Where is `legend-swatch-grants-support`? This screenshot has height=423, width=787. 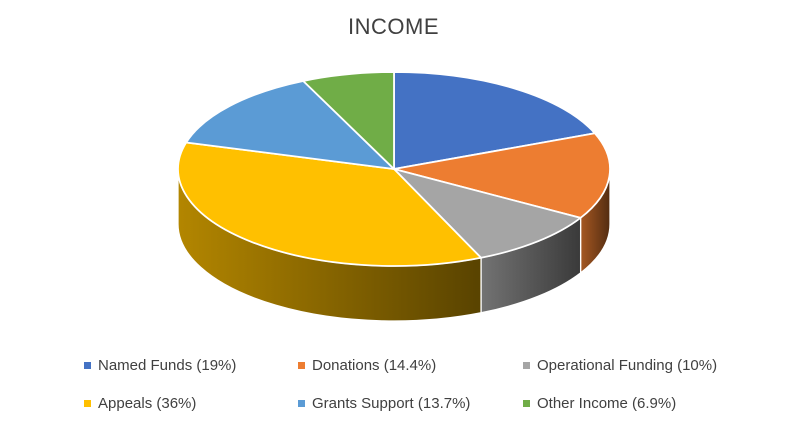 legend-swatch-grants-support is located at coordinates (301, 403).